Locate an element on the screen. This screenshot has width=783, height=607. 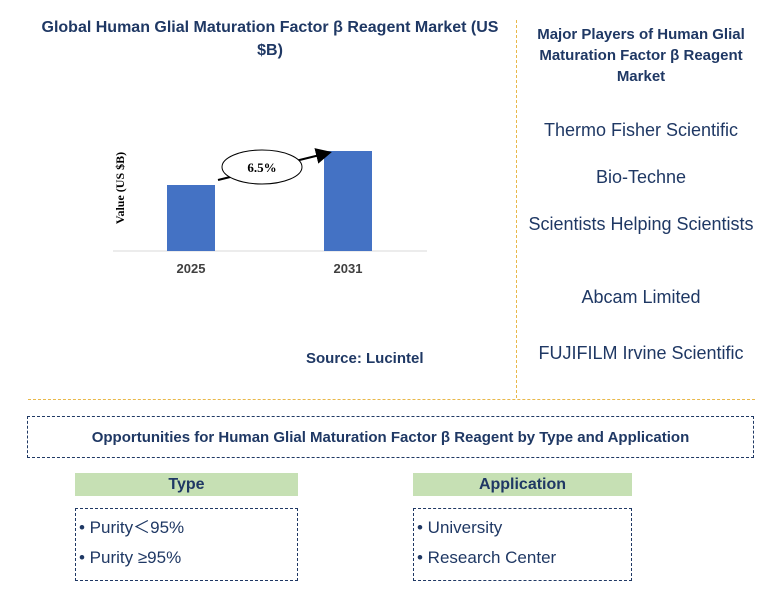
bar-2025 is located at coordinates (191, 218).